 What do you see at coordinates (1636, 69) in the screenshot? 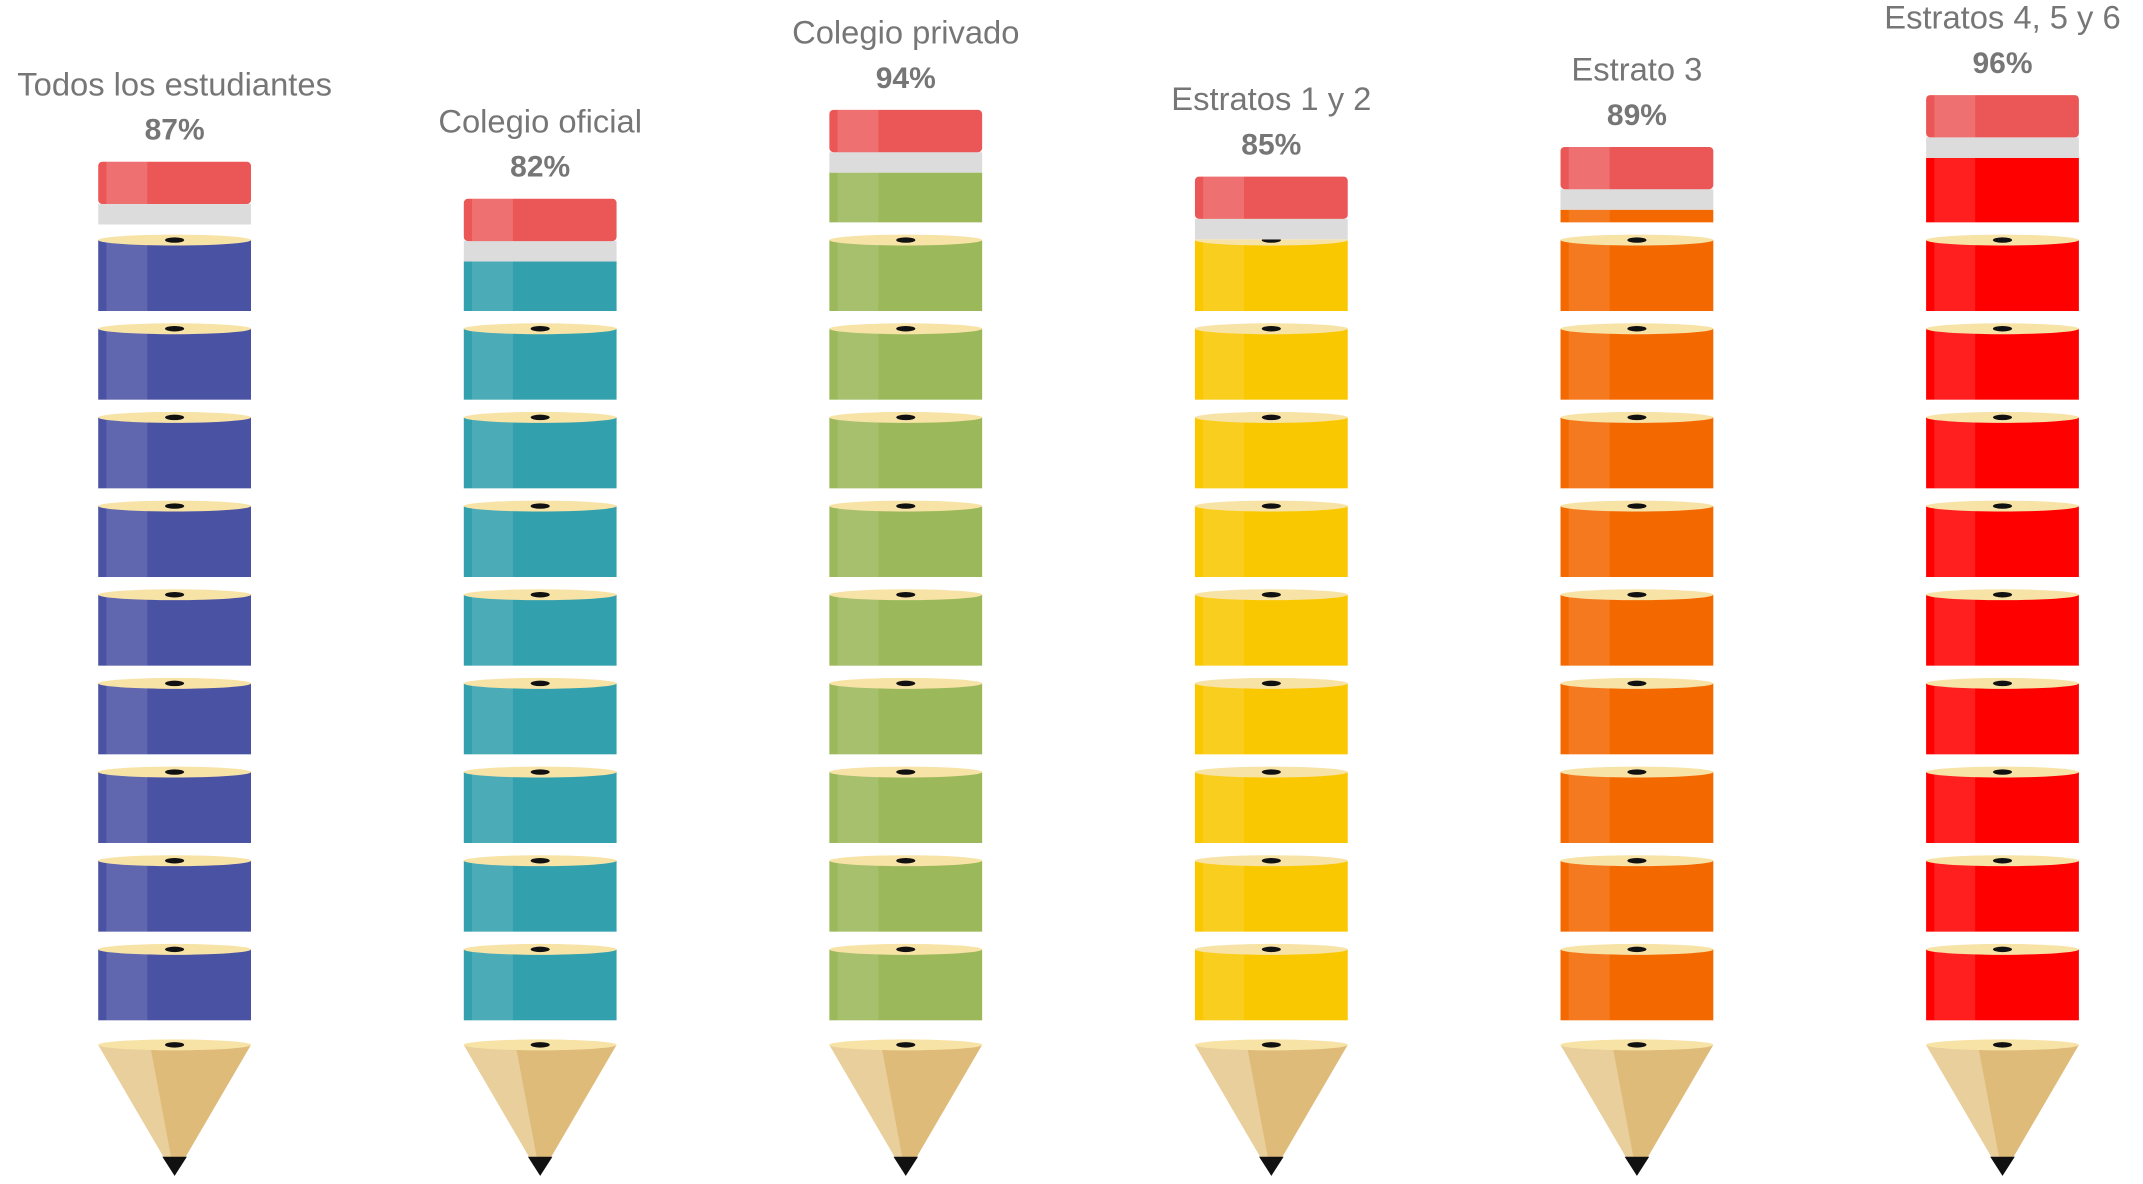
I see `category-label: Estrato 3` at bounding box center [1636, 69].